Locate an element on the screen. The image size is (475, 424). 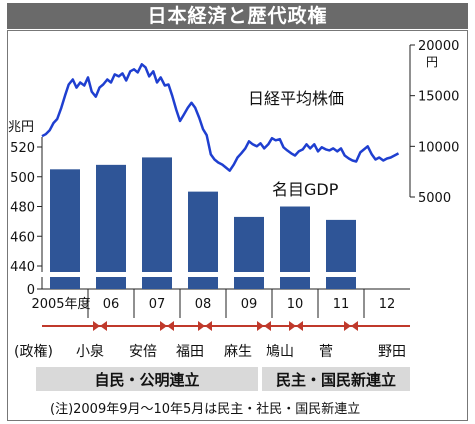
admin-name-安倍: 安倍 is located at coordinates (143, 352).